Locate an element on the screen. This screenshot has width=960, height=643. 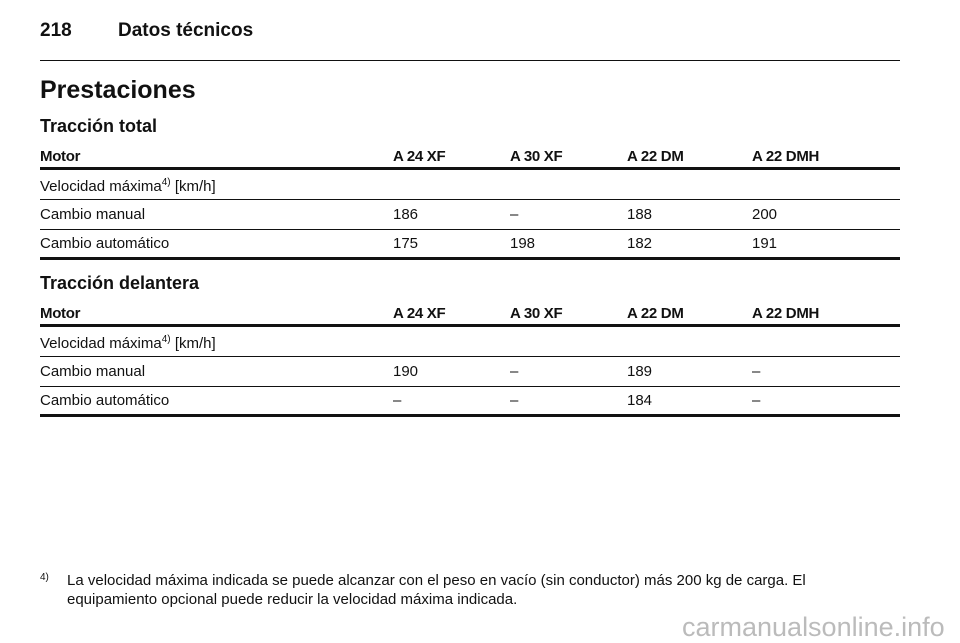
table-cell: 182 is located at coordinates (640, 243).